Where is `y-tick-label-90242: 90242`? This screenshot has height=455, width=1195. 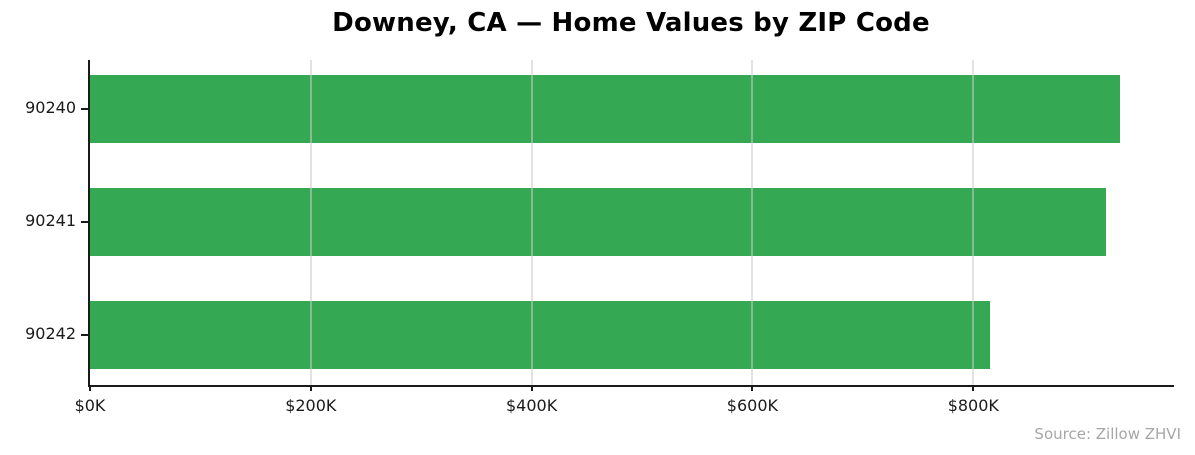 y-tick-label-90242: 90242 is located at coordinates (50, 333).